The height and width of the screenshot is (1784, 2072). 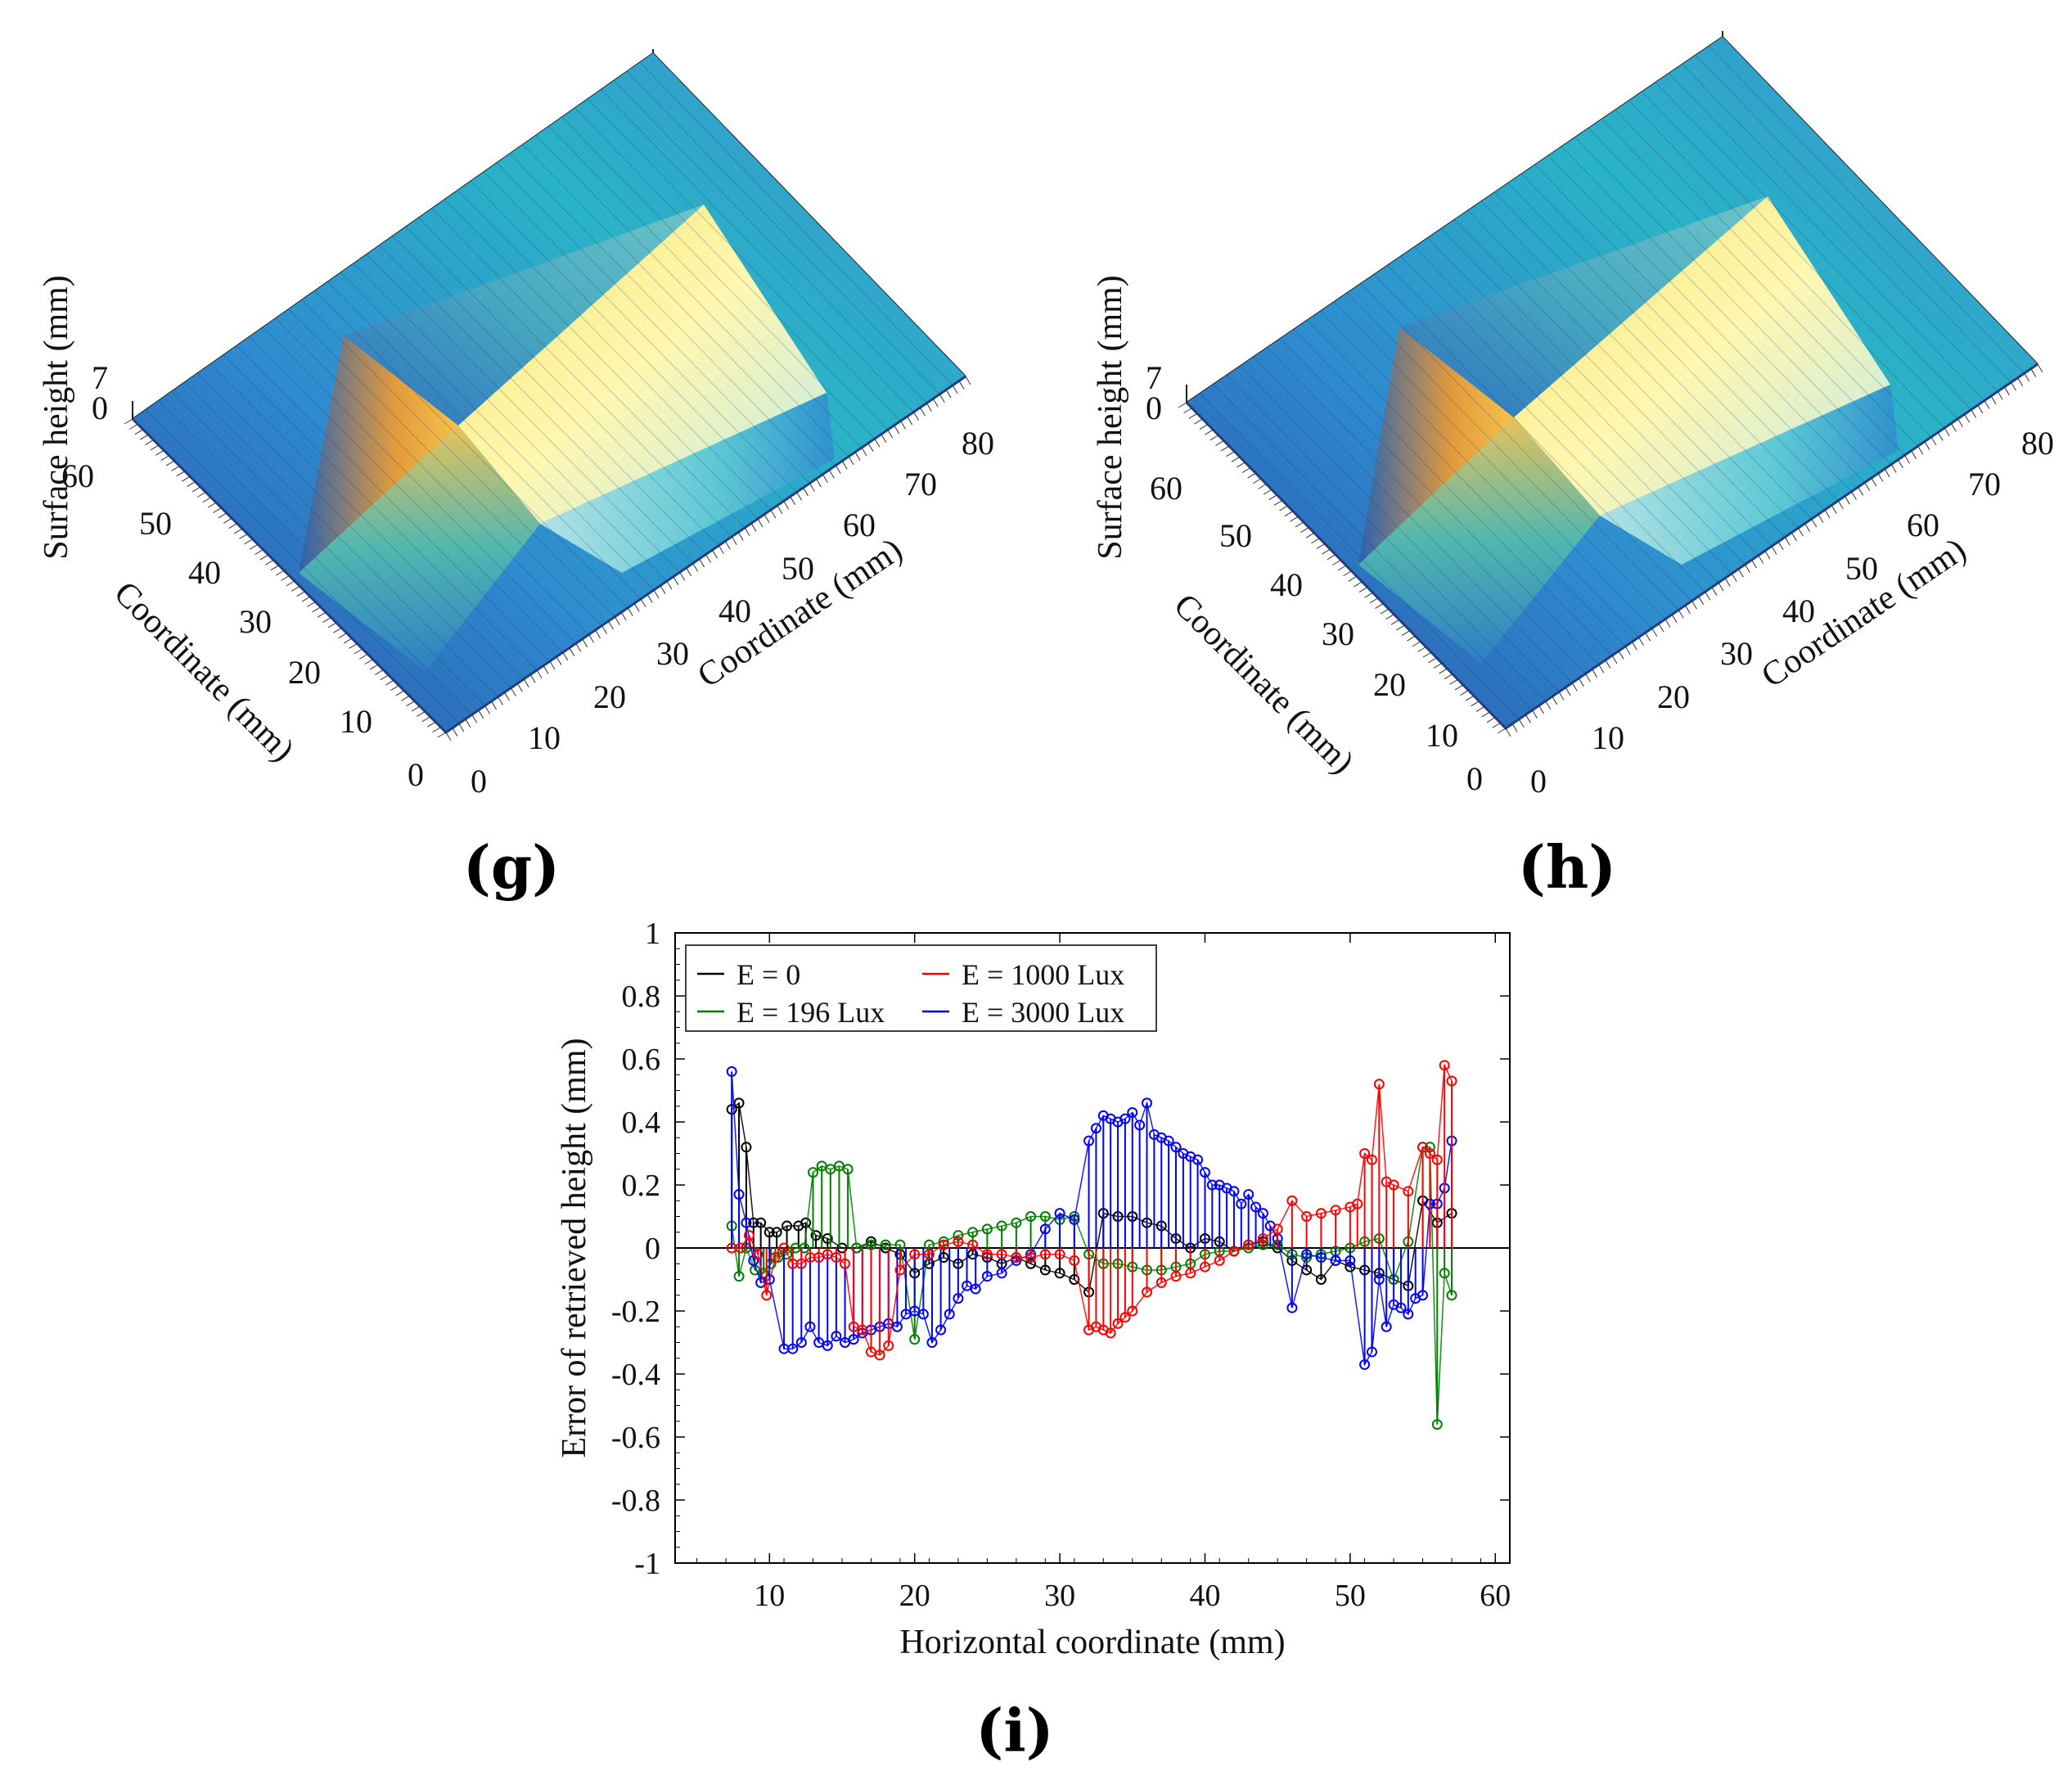 I want to click on y-tick-label: 30, so click(x=1338, y=634).